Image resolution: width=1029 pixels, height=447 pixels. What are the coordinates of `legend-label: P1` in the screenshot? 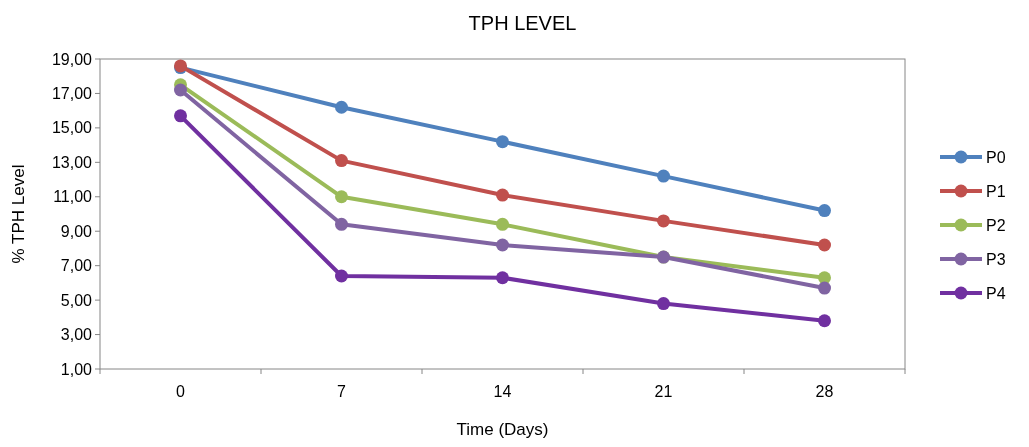 It's located at (996, 191).